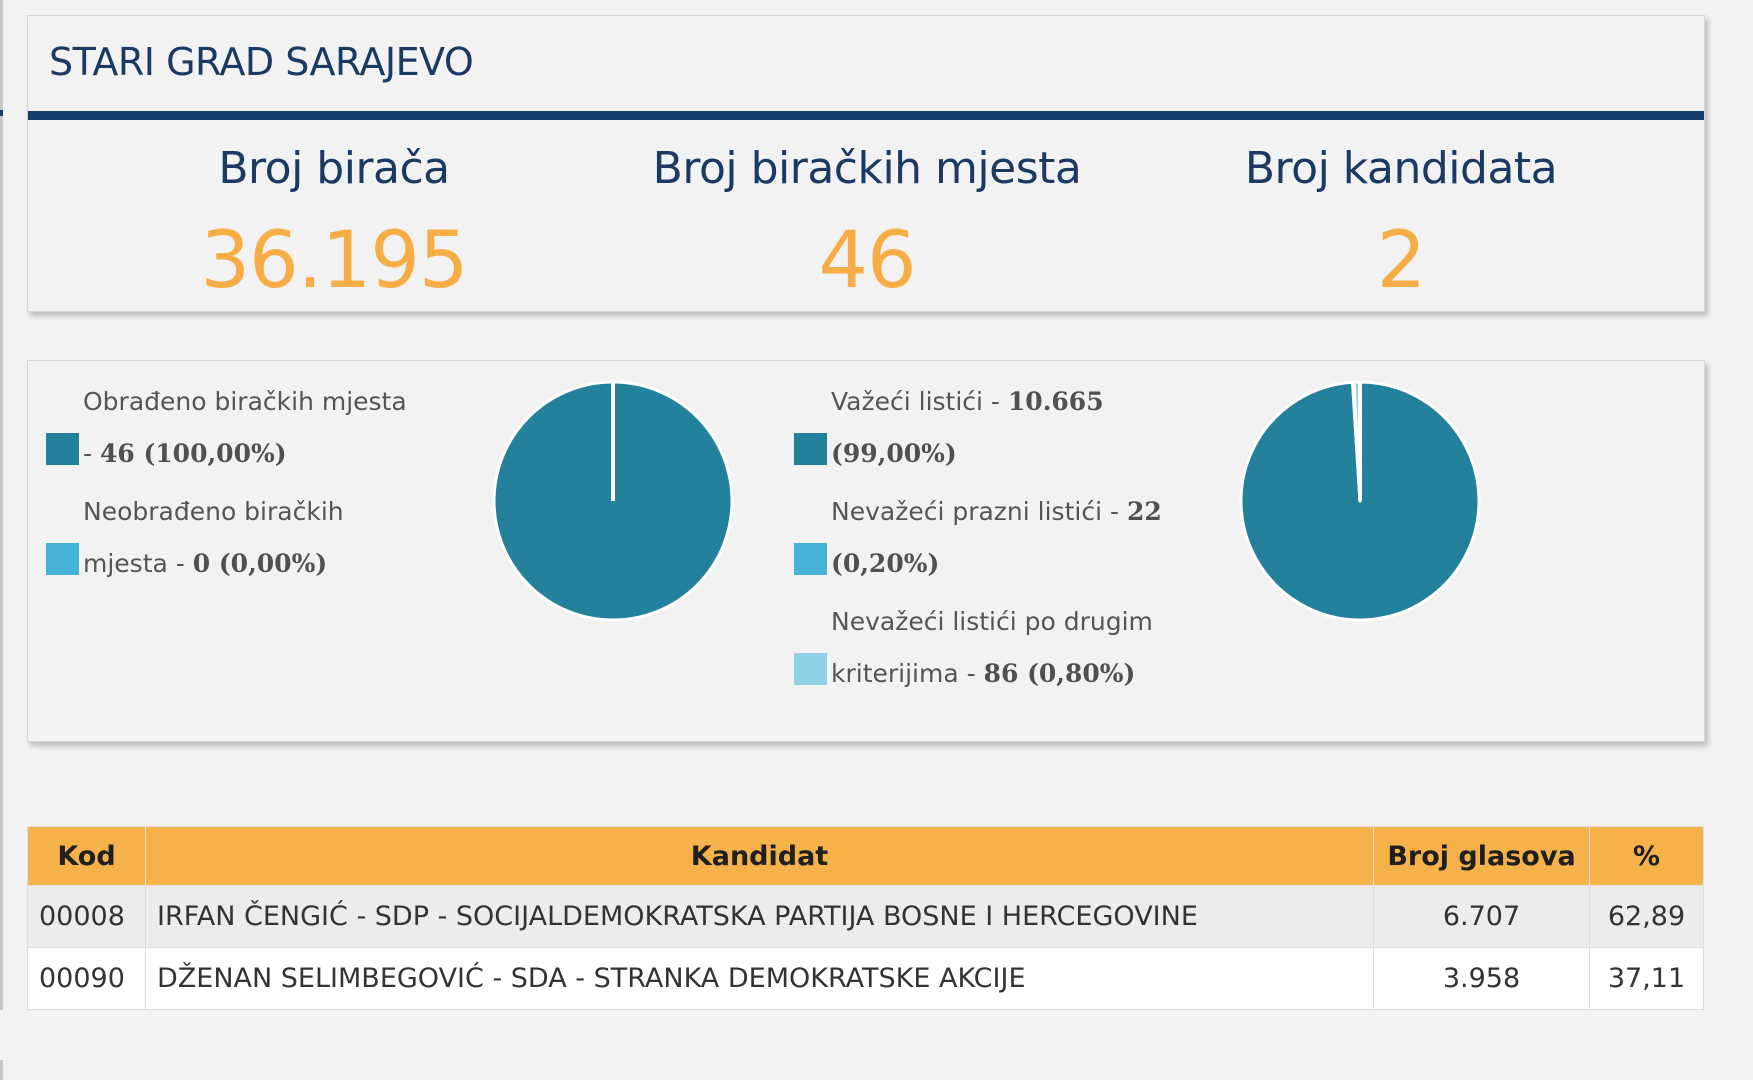  I want to click on cell-code: 00008, so click(86, 916).